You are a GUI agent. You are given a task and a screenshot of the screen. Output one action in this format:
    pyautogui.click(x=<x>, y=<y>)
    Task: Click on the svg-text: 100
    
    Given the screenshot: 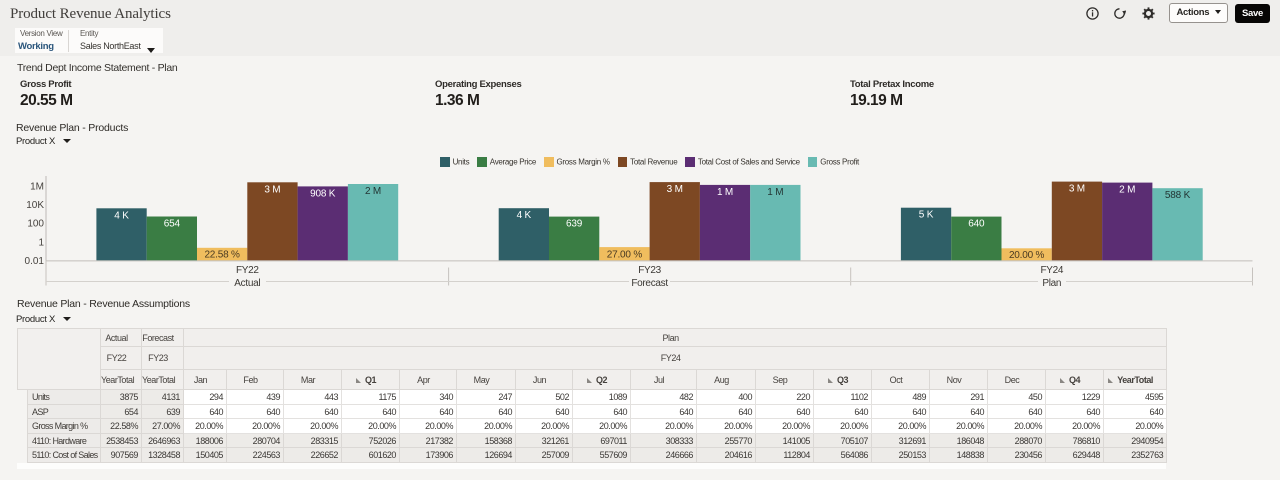 What is the action you would take?
    pyautogui.click(x=35, y=224)
    